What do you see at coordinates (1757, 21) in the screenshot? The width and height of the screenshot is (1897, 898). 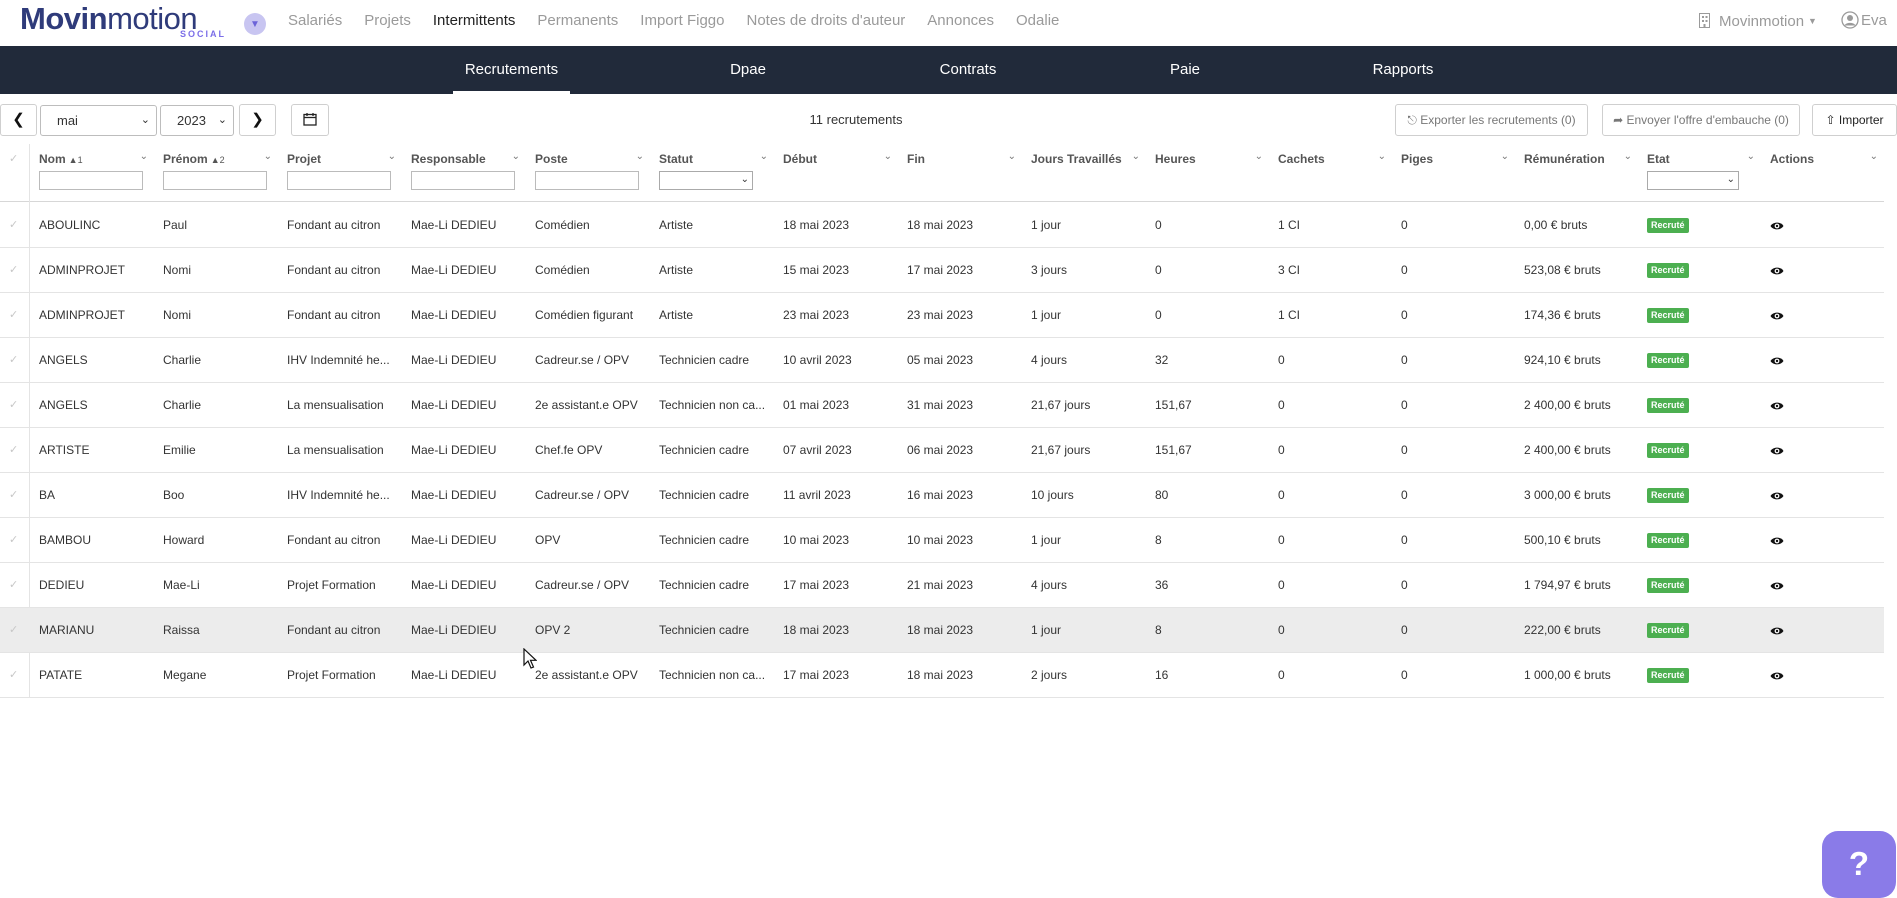 I see `company-menu: Movinmotion ▼` at bounding box center [1757, 21].